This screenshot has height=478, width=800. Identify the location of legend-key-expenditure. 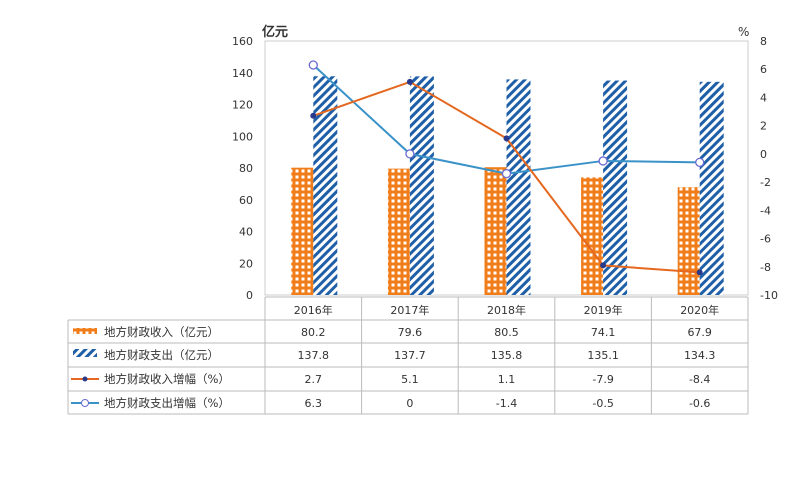
(85, 353).